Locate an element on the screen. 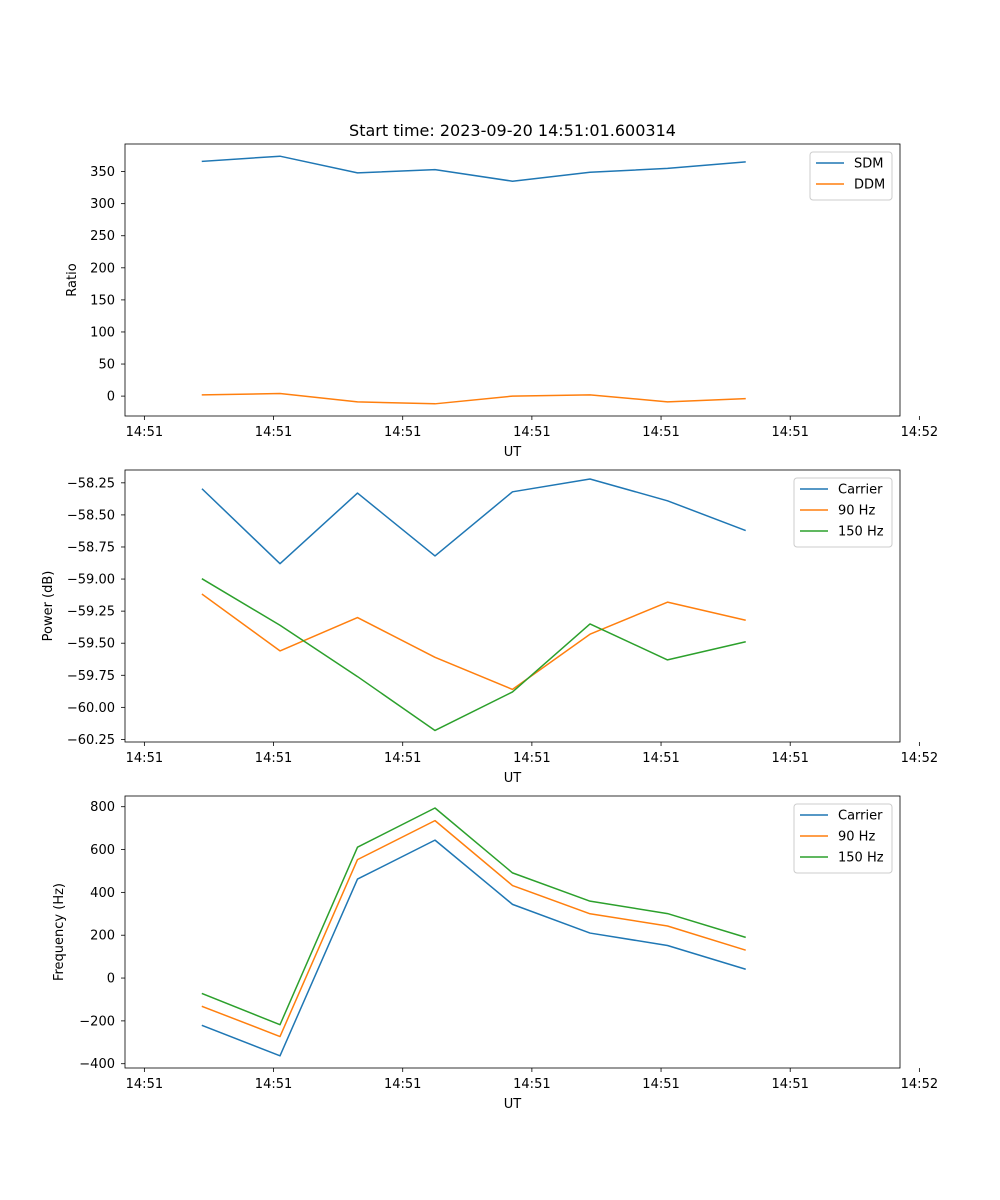 The height and width of the screenshot is (1200, 1000). y-tick-label: −200 is located at coordinates (97, 1021).